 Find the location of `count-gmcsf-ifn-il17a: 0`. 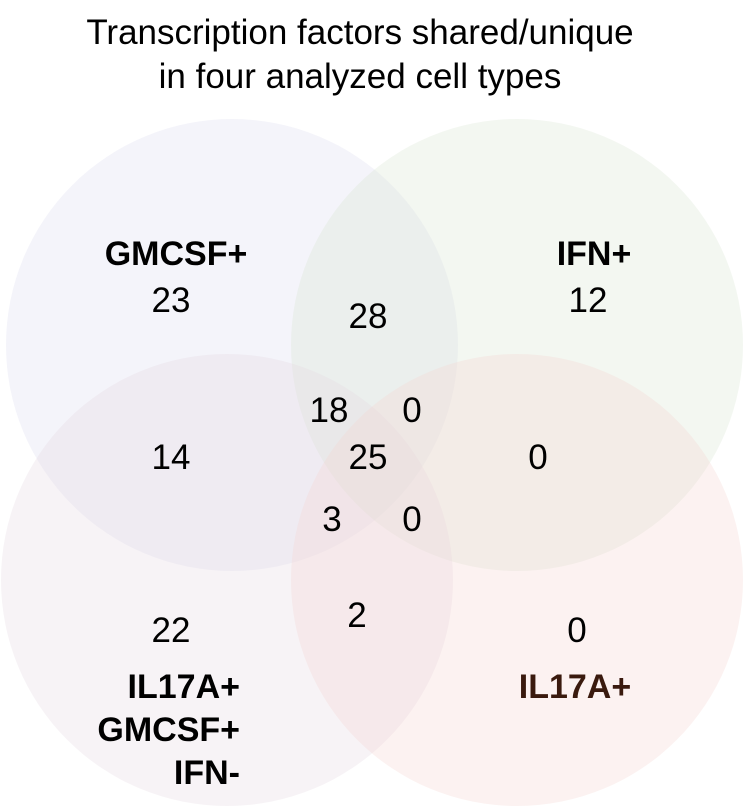

count-gmcsf-ifn-il17a: 0 is located at coordinates (411, 410).